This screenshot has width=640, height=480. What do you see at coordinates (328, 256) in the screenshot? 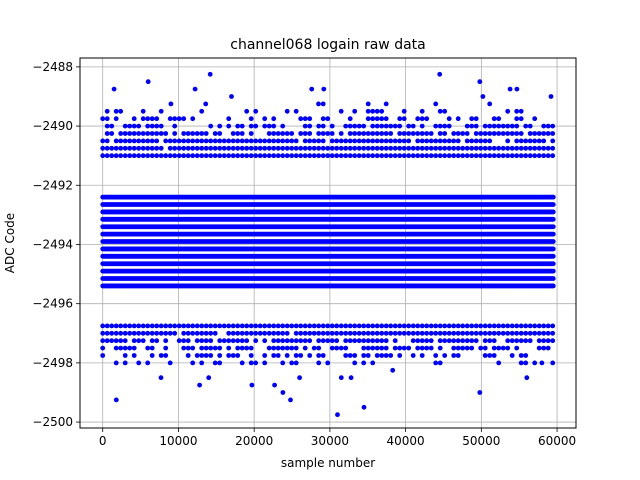
I see `data-point-row` at bounding box center [328, 256].